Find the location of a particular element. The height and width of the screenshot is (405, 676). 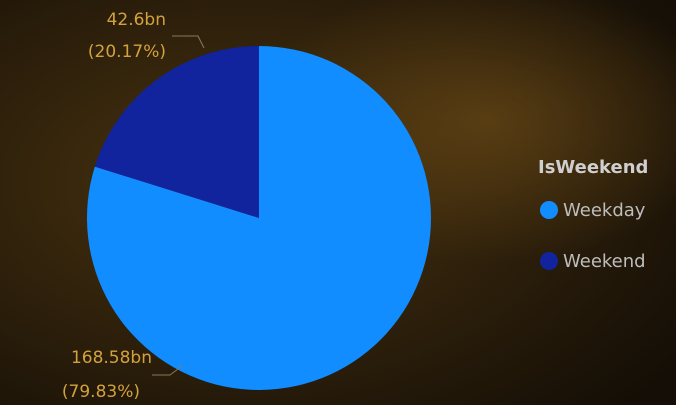

legend-label: Weekend is located at coordinates (604, 261).